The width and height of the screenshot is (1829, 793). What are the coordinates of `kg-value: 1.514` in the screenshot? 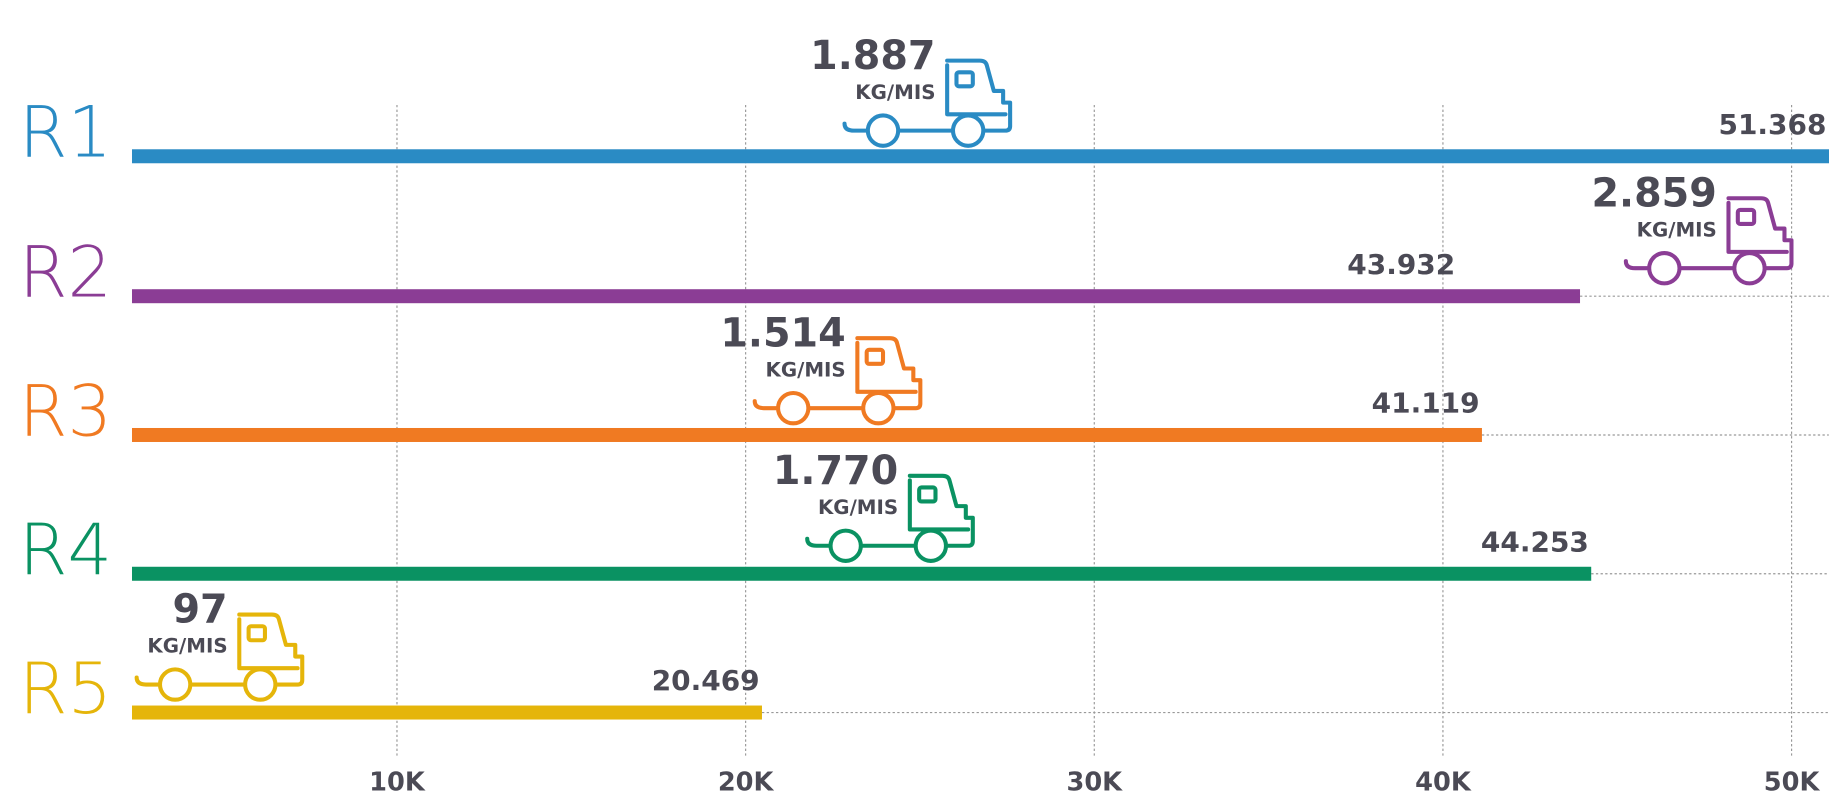 It's located at (782, 333).